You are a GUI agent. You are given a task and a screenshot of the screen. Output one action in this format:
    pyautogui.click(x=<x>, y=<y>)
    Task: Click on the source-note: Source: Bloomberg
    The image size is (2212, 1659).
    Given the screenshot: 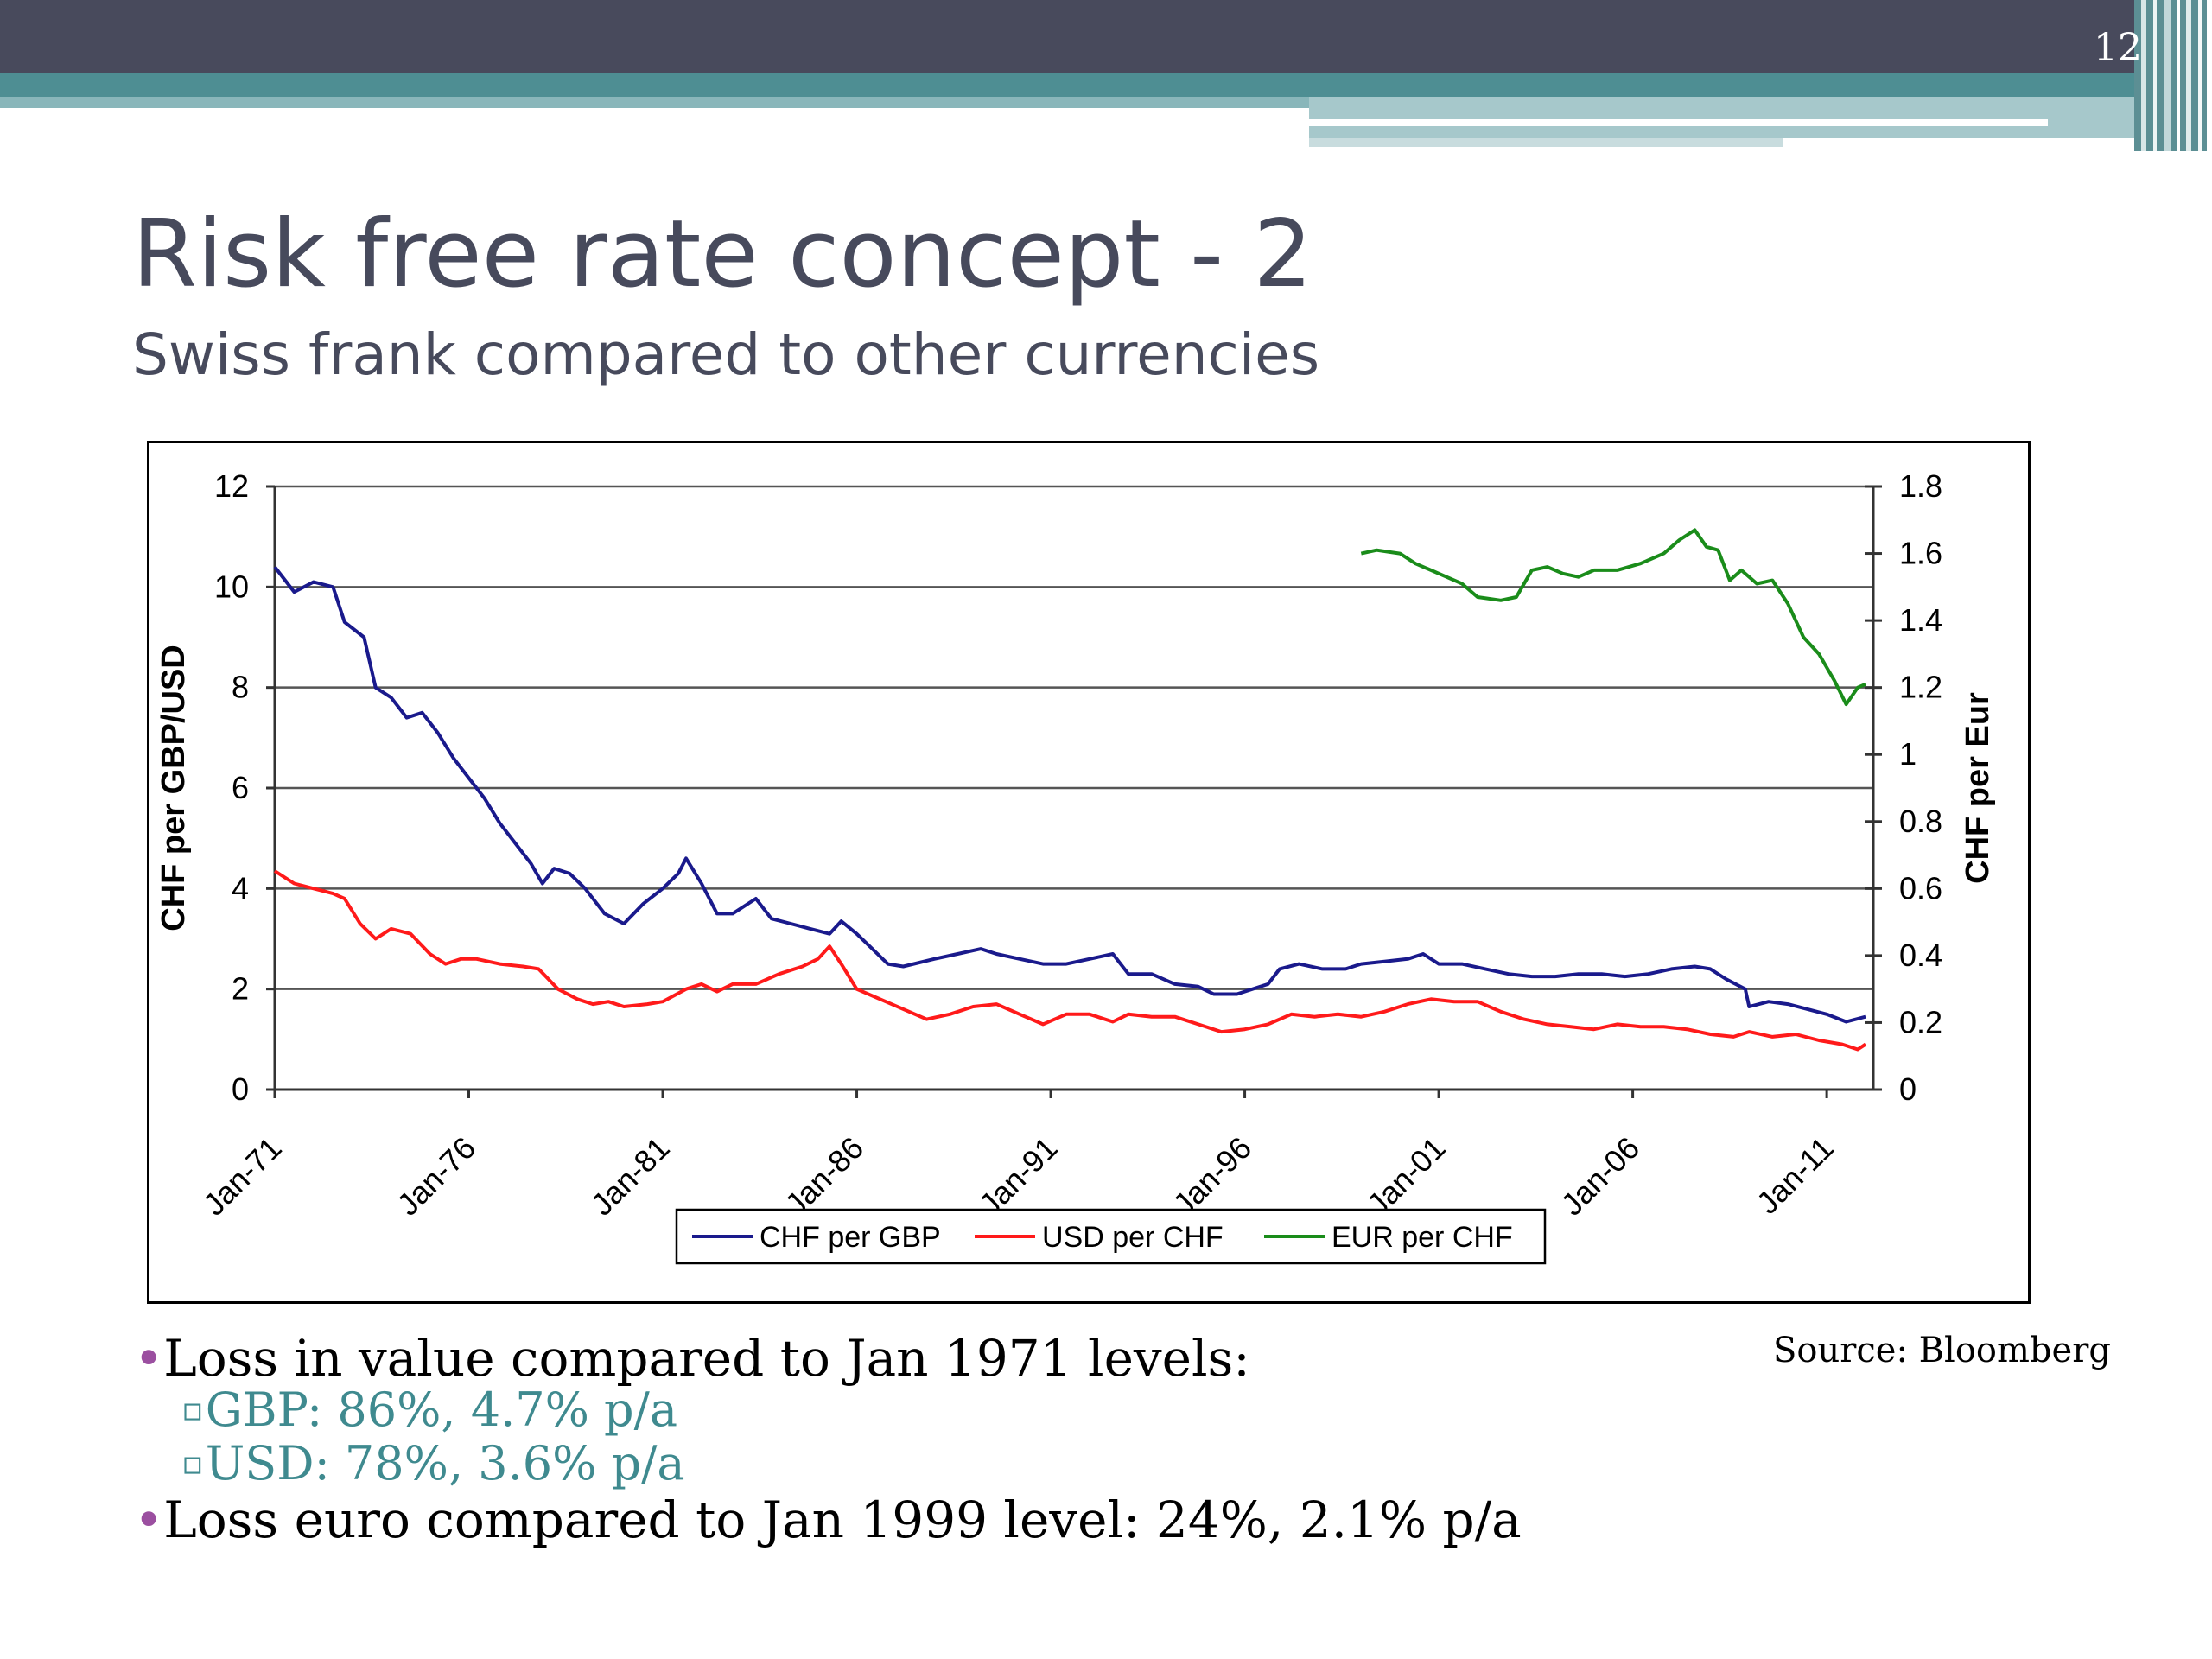 What is the action you would take?
    pyautogui.click(x=1942, y=1350)
    